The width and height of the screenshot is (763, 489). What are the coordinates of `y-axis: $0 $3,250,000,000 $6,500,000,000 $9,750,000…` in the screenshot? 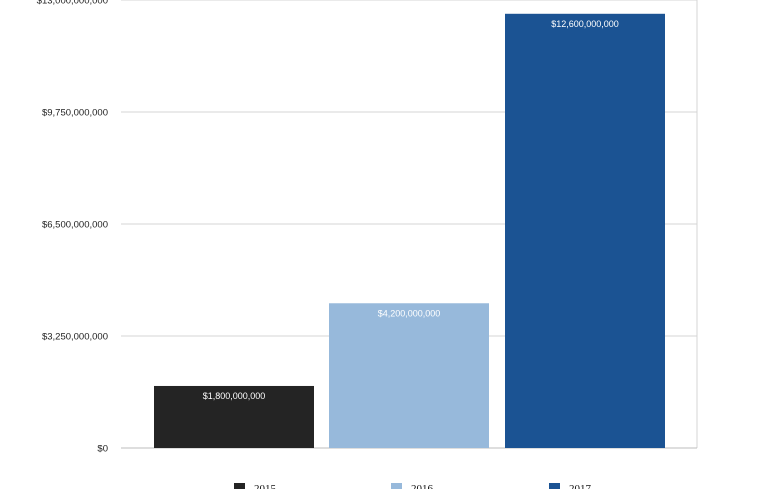 It's located at (72, 227).